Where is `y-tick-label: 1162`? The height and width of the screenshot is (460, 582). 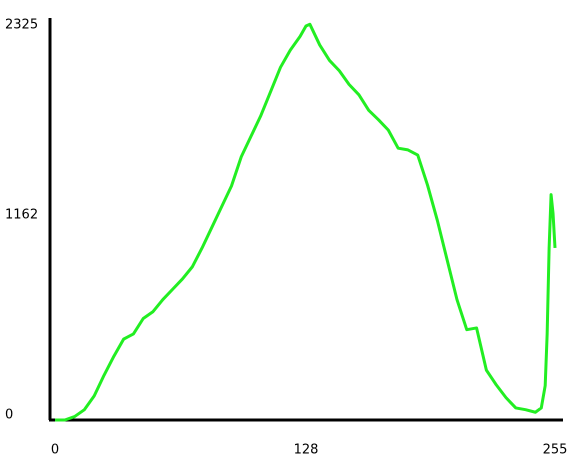 y-tick-label: 1162 is located at coordinates (21, 215).